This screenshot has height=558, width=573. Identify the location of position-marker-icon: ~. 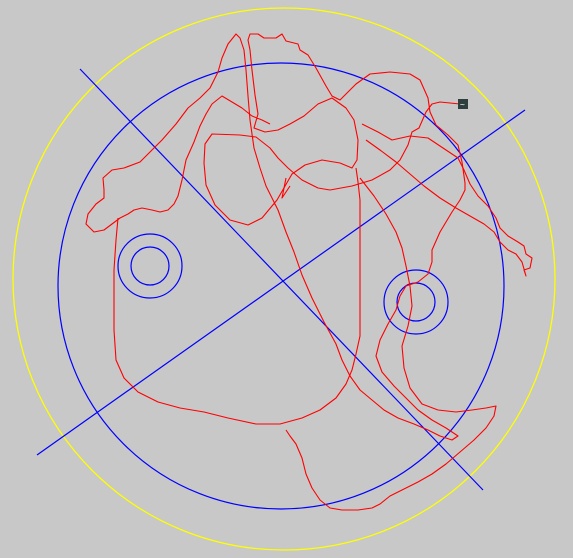
(463, 104).